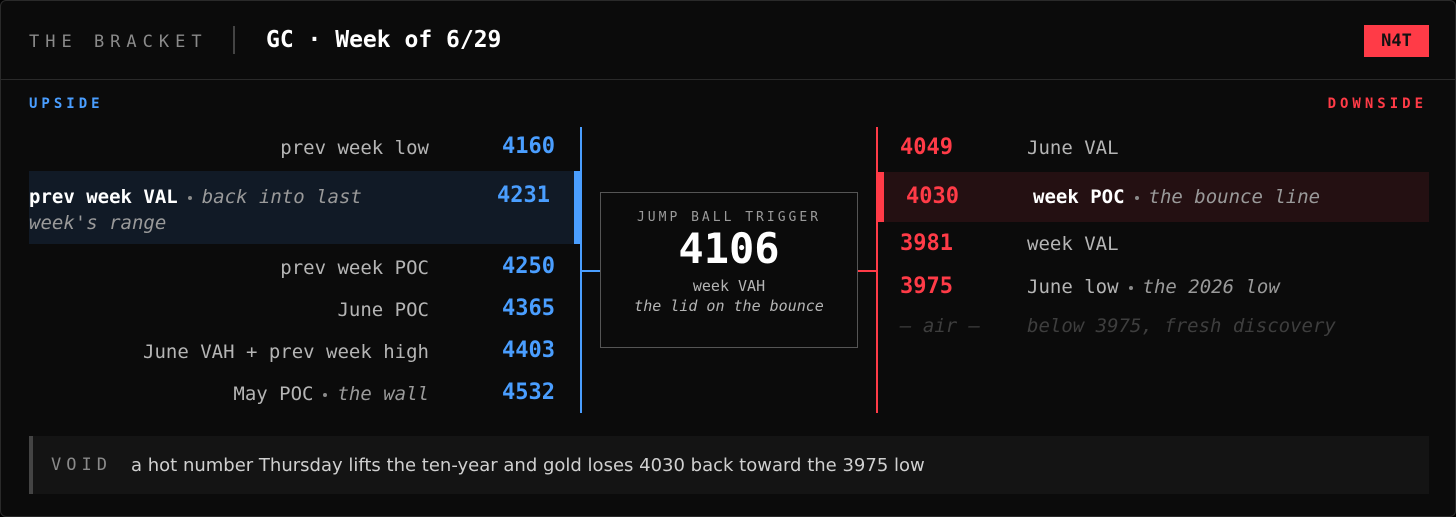  I want to click on level-value: 4532, so click(528, 392).